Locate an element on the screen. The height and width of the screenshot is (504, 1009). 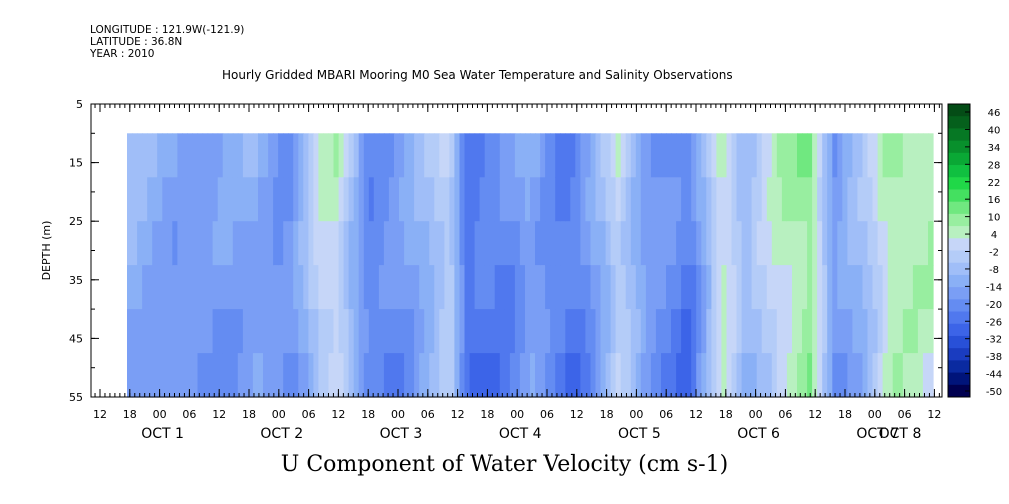
day-label: OCT 8 is located at coordinates (900, 434).